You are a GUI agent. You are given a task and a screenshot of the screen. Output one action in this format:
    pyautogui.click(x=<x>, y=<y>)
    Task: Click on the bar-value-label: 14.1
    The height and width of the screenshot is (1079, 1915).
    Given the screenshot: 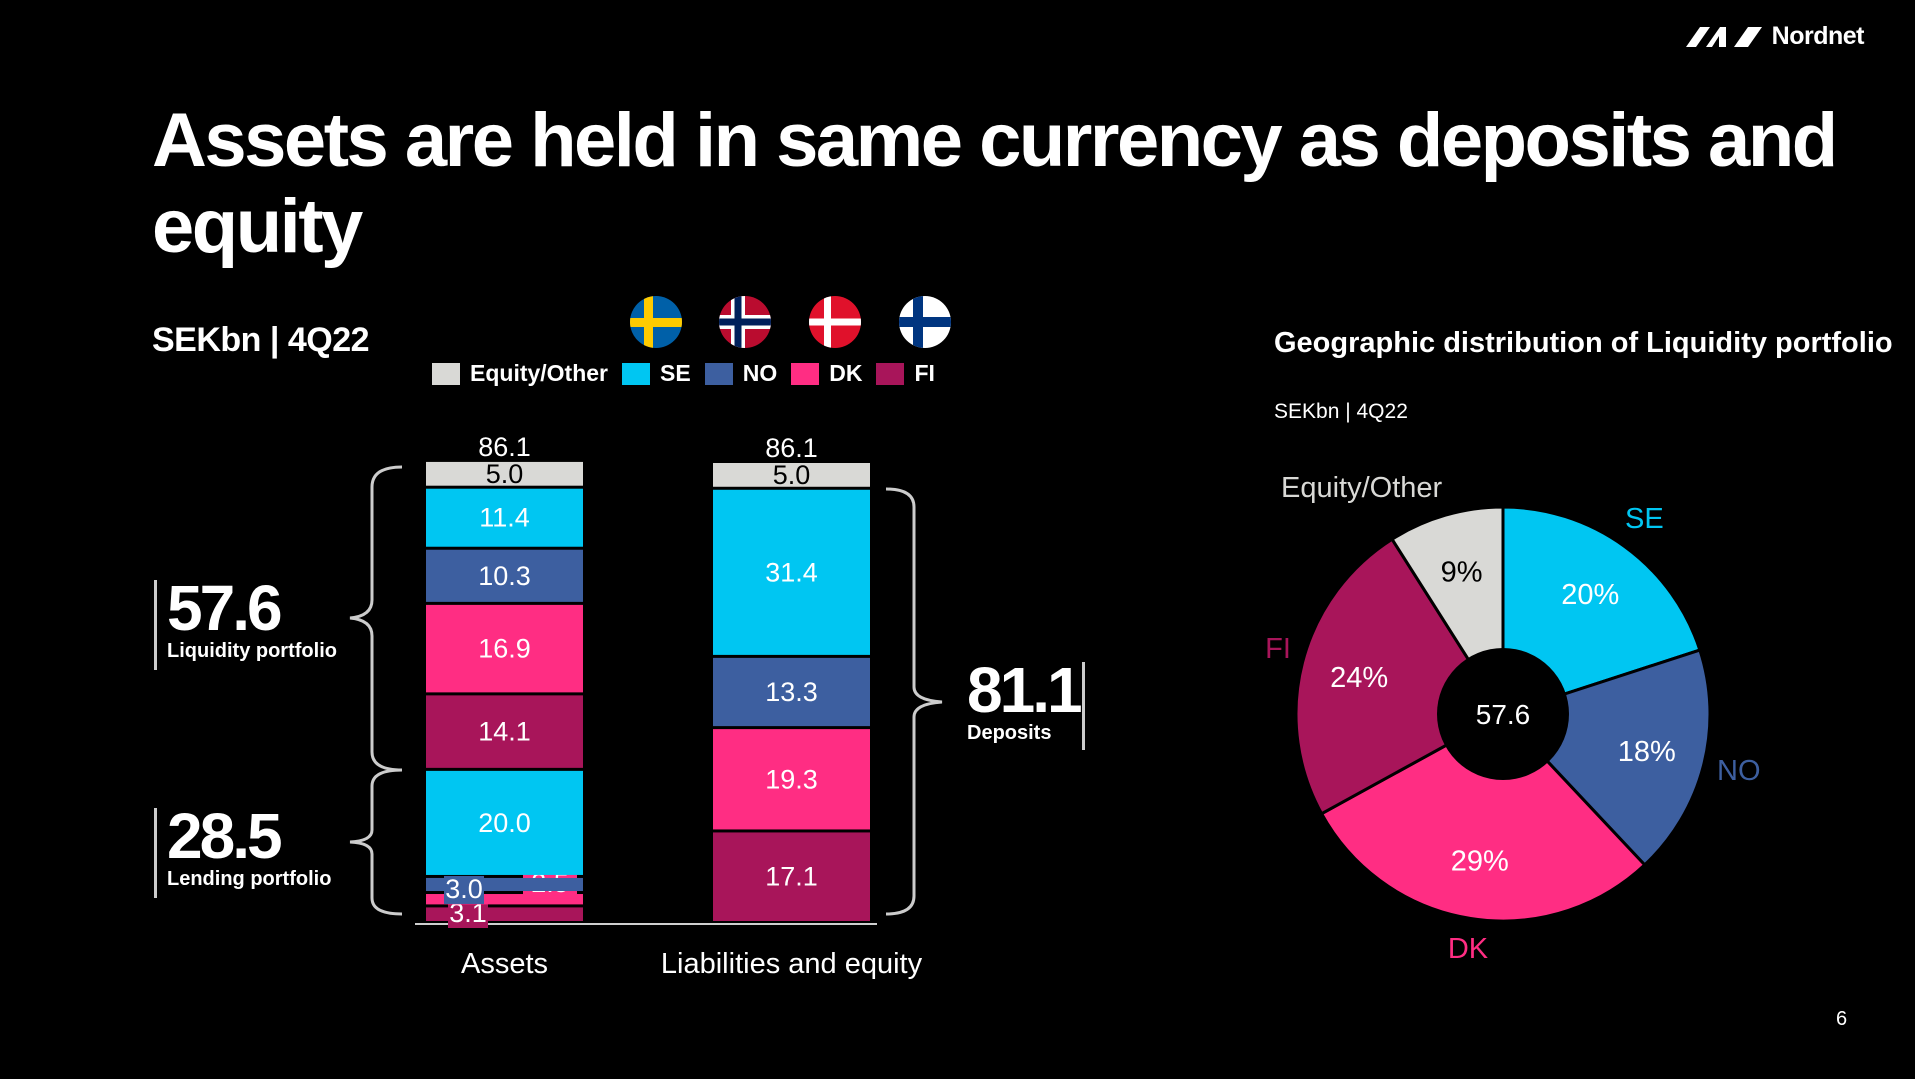 What is the action you would take?
    pyautogui.click(x=504, y=732)
    